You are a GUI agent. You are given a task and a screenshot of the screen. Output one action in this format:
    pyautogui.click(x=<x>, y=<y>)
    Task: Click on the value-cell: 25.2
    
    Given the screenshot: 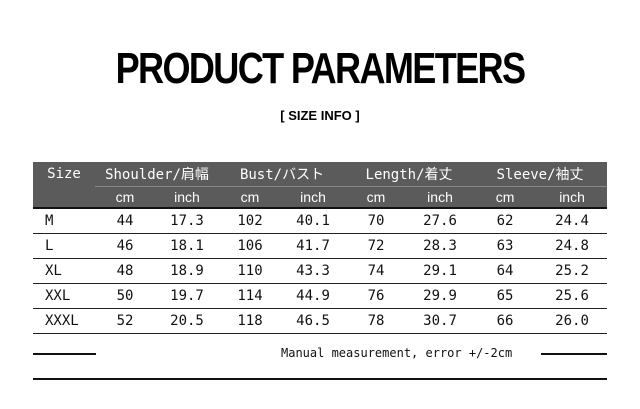 What is the action you would take?
    pyautogui.click(x=572, y=271)
    